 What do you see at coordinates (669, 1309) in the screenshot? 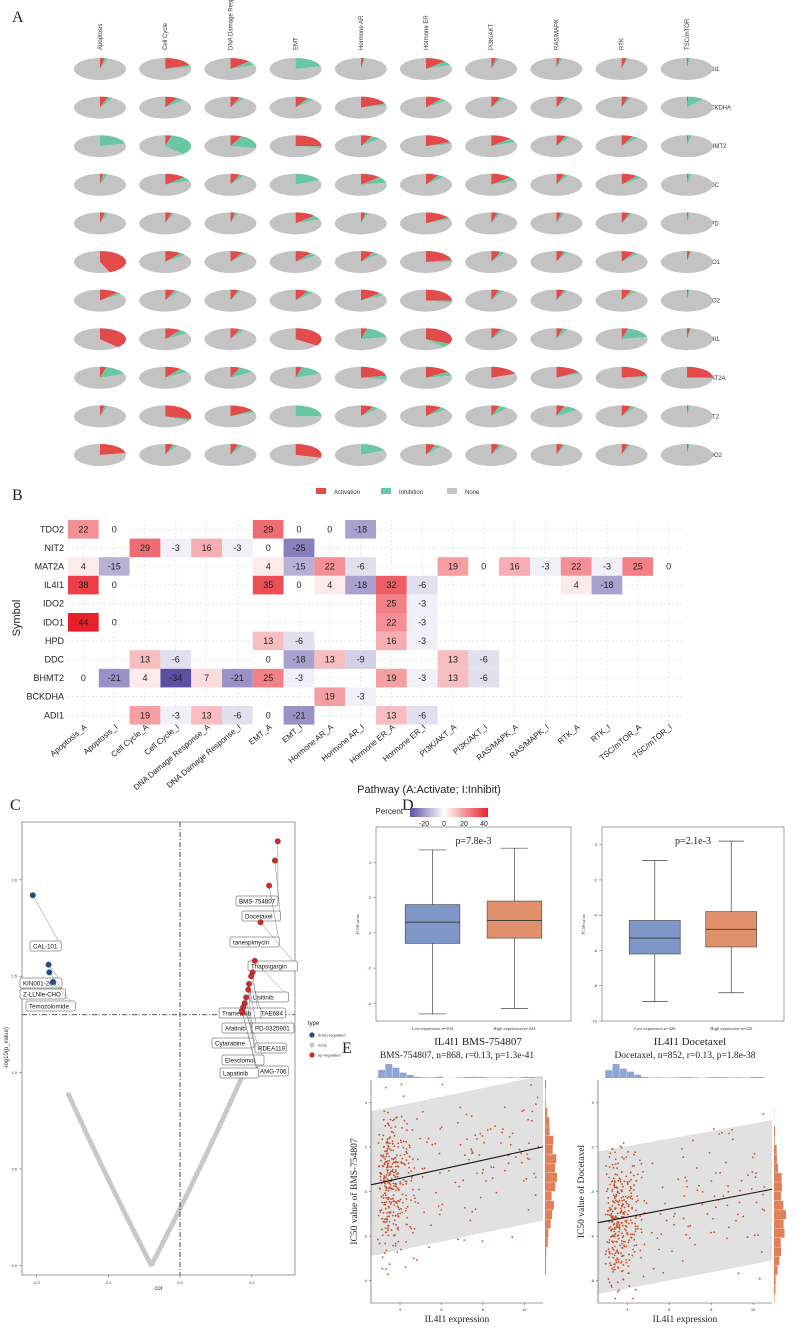
I see `x-tick-label: 6` at bounding box center [669, 1309].